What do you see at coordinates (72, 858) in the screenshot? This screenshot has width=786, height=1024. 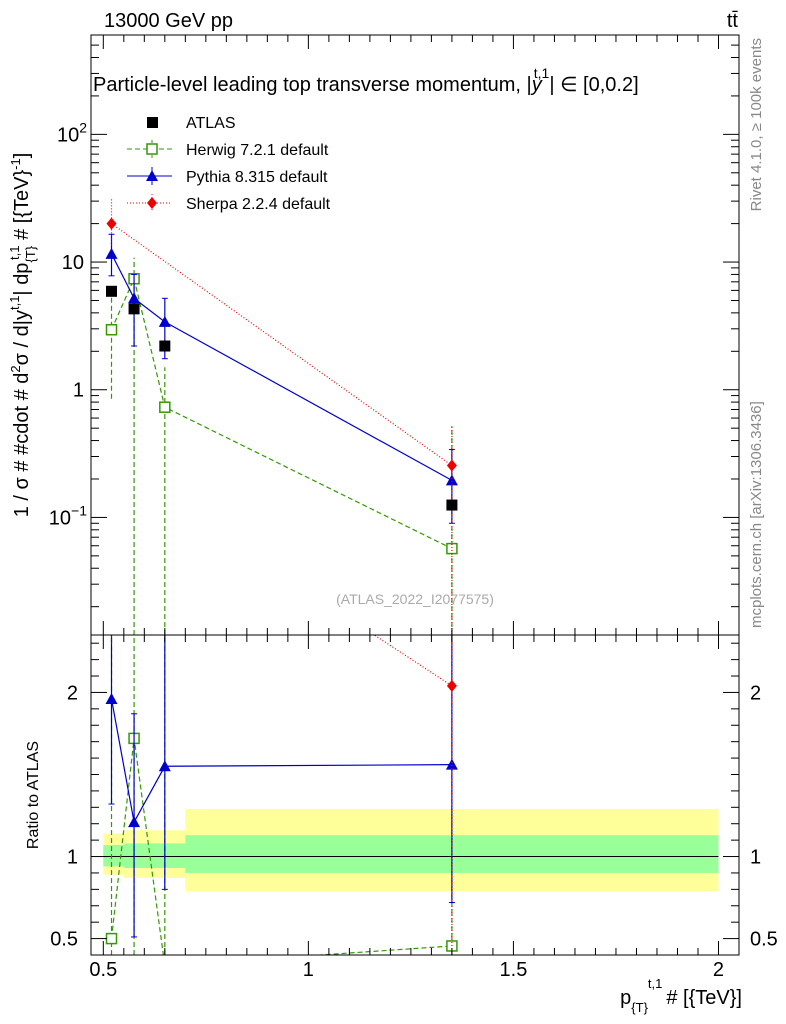 I see `ratio-y-tick-label: 1` at bounding box center [72, 858].